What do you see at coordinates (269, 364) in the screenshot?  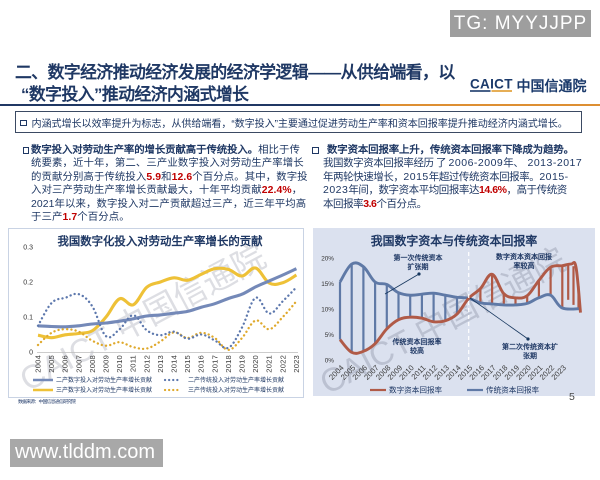 I see `svg-text: 2021` at bounding box center [269, 364].